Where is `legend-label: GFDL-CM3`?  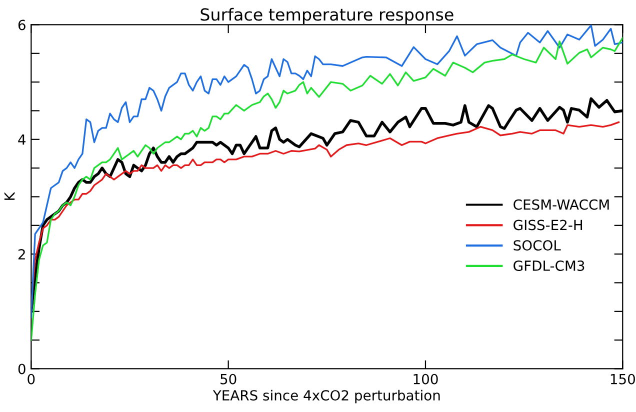 legend-label: GFDL-CM3 is located at coordinates (549, 265).